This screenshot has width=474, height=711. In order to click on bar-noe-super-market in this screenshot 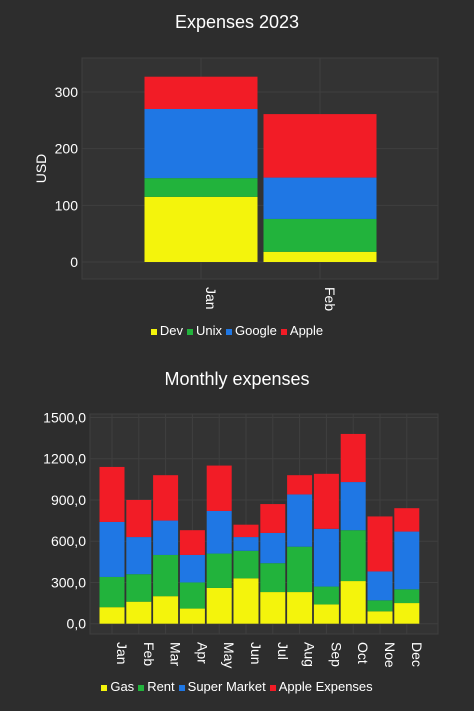, I will do `click(380, 586)`.